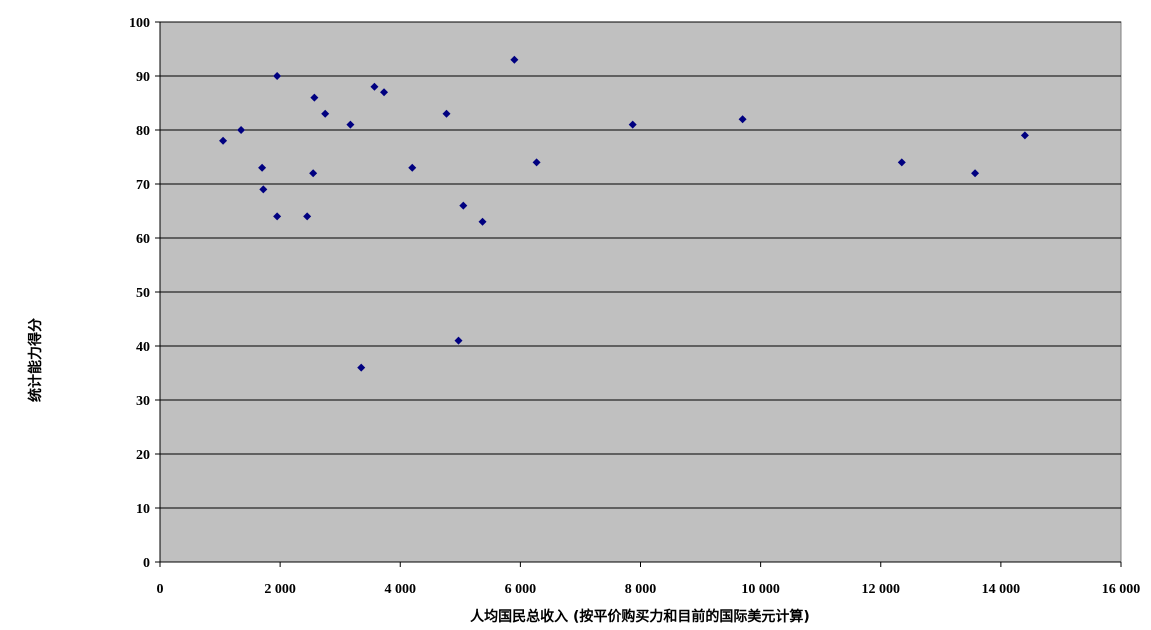 The height and width of the screenshot is (630, 1151). What do you see at coordinates (160, 589) in the screenshot?
I see `x-tick-label: 0` at bounding box center [160, 589].